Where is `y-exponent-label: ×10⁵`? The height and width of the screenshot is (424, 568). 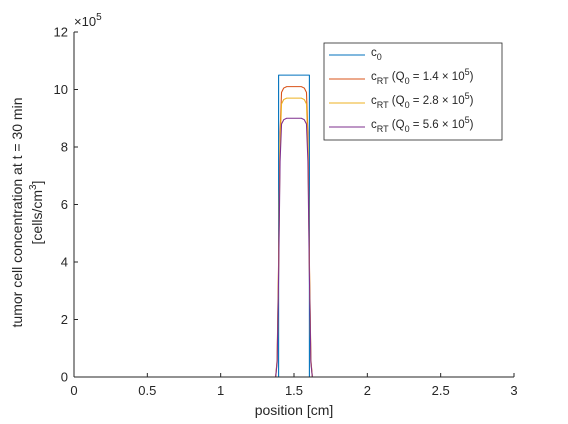
y-exponent-label: ×10⁵ is located at coordinates (88, 20).